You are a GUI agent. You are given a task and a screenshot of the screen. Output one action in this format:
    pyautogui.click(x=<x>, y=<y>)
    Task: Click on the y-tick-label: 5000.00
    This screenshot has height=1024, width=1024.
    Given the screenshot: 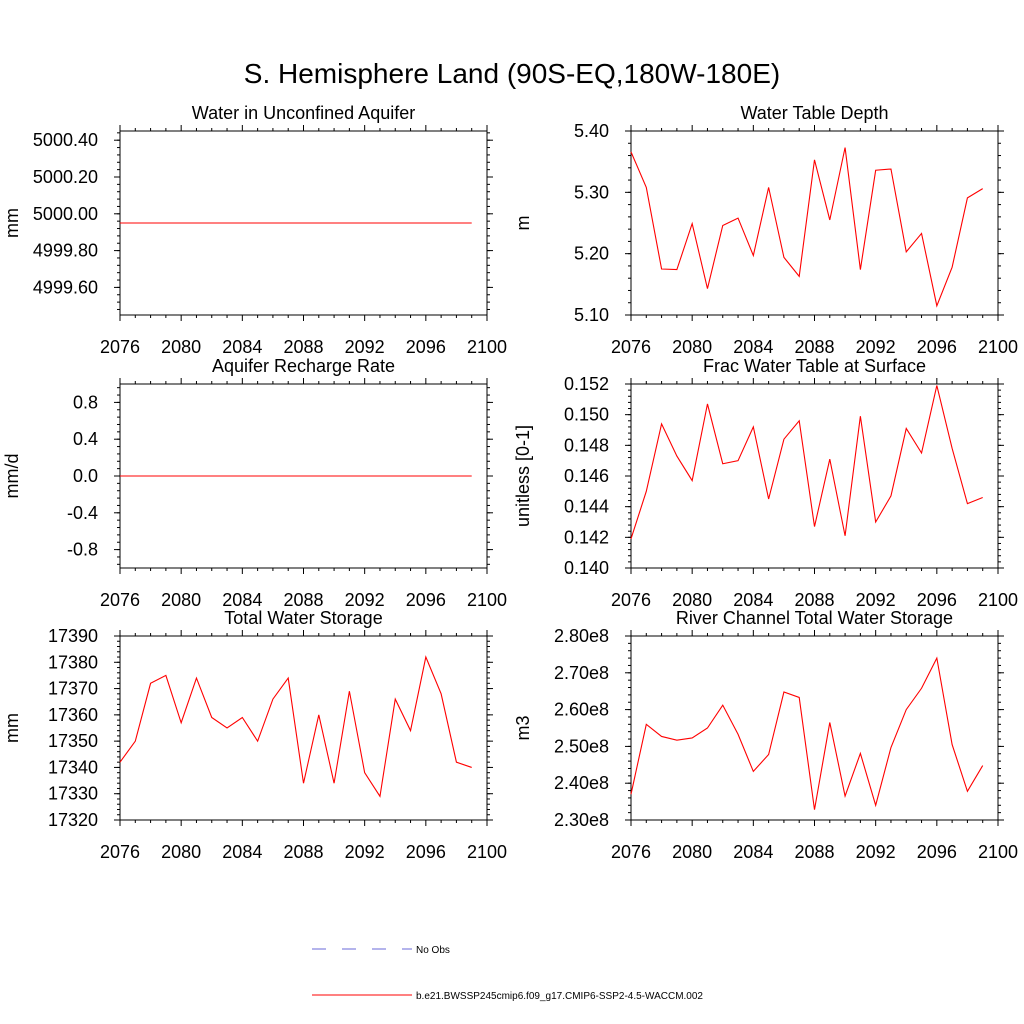 What is the action you would take?
    pyautogui.click(x=65, y=214)
    